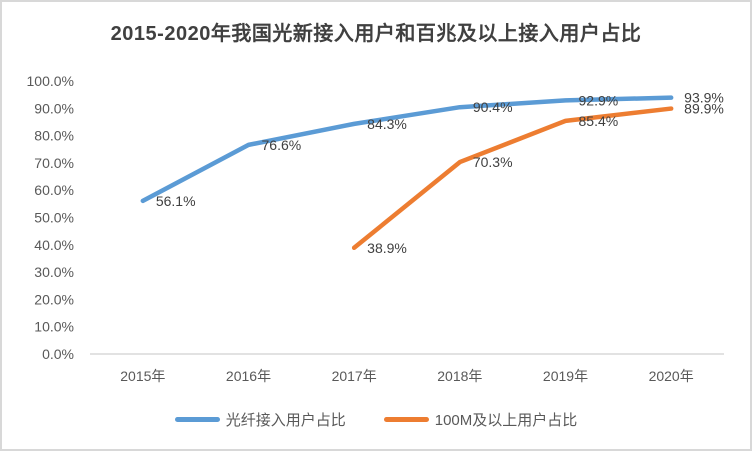 This screenshot has height=451, width=752. Describe the element at coordinates (387, 124) in the screenshot. I see `data-label-s0: 84.3%` at that location.